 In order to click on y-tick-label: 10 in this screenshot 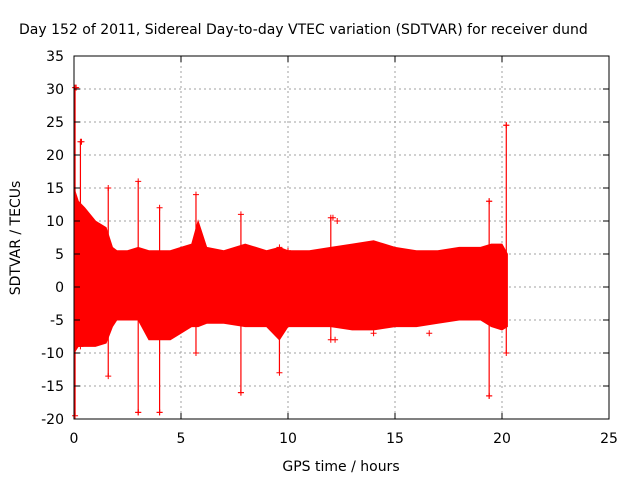, I will do `click(55, 222)`.